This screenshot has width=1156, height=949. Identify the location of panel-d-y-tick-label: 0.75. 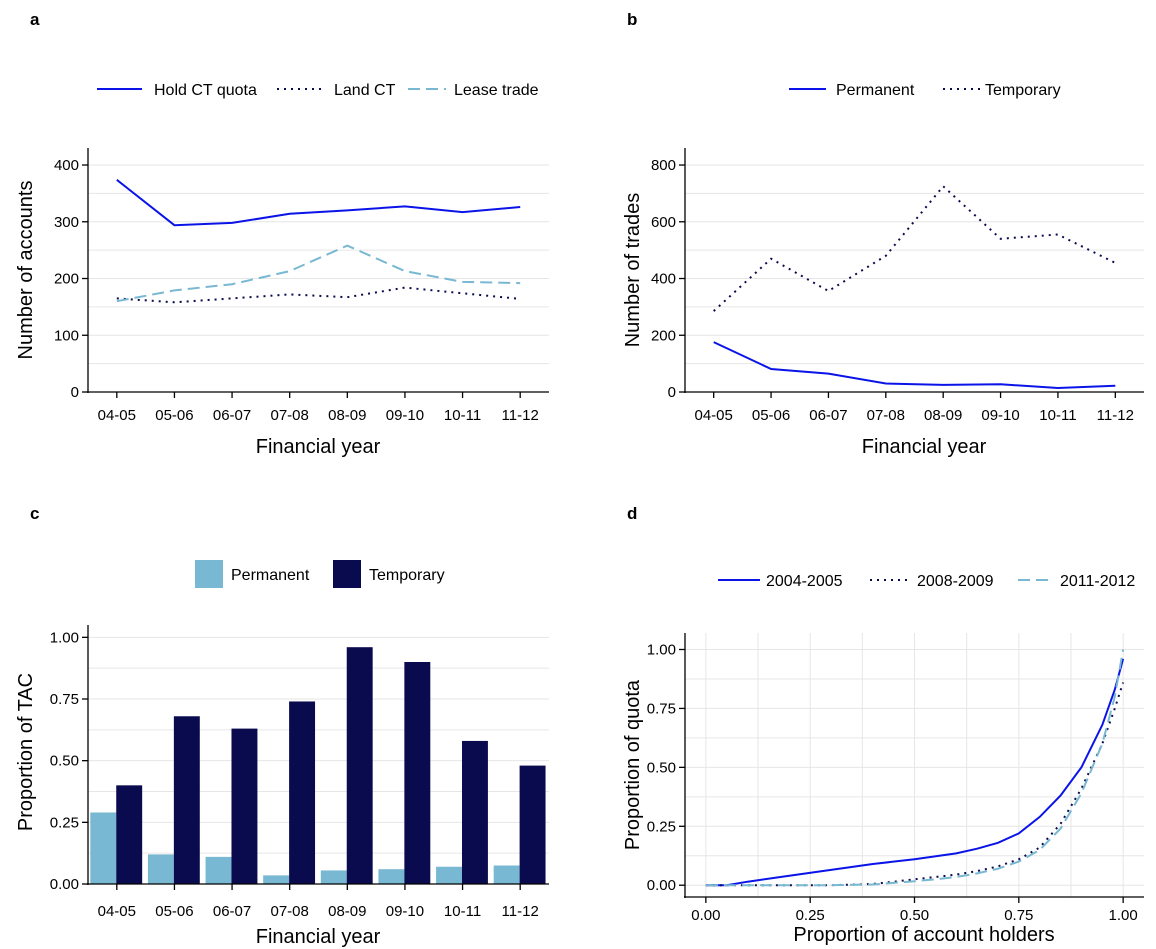
(661, 708).